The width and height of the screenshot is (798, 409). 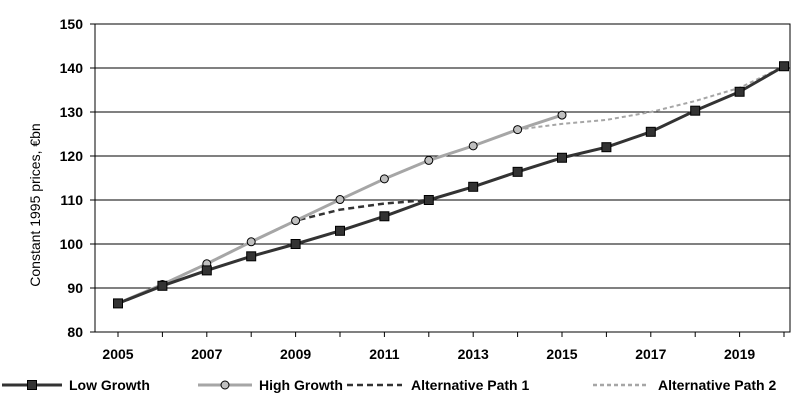 I want to click on legend-label: Alternative Path 1, so click(x=470, y=385).